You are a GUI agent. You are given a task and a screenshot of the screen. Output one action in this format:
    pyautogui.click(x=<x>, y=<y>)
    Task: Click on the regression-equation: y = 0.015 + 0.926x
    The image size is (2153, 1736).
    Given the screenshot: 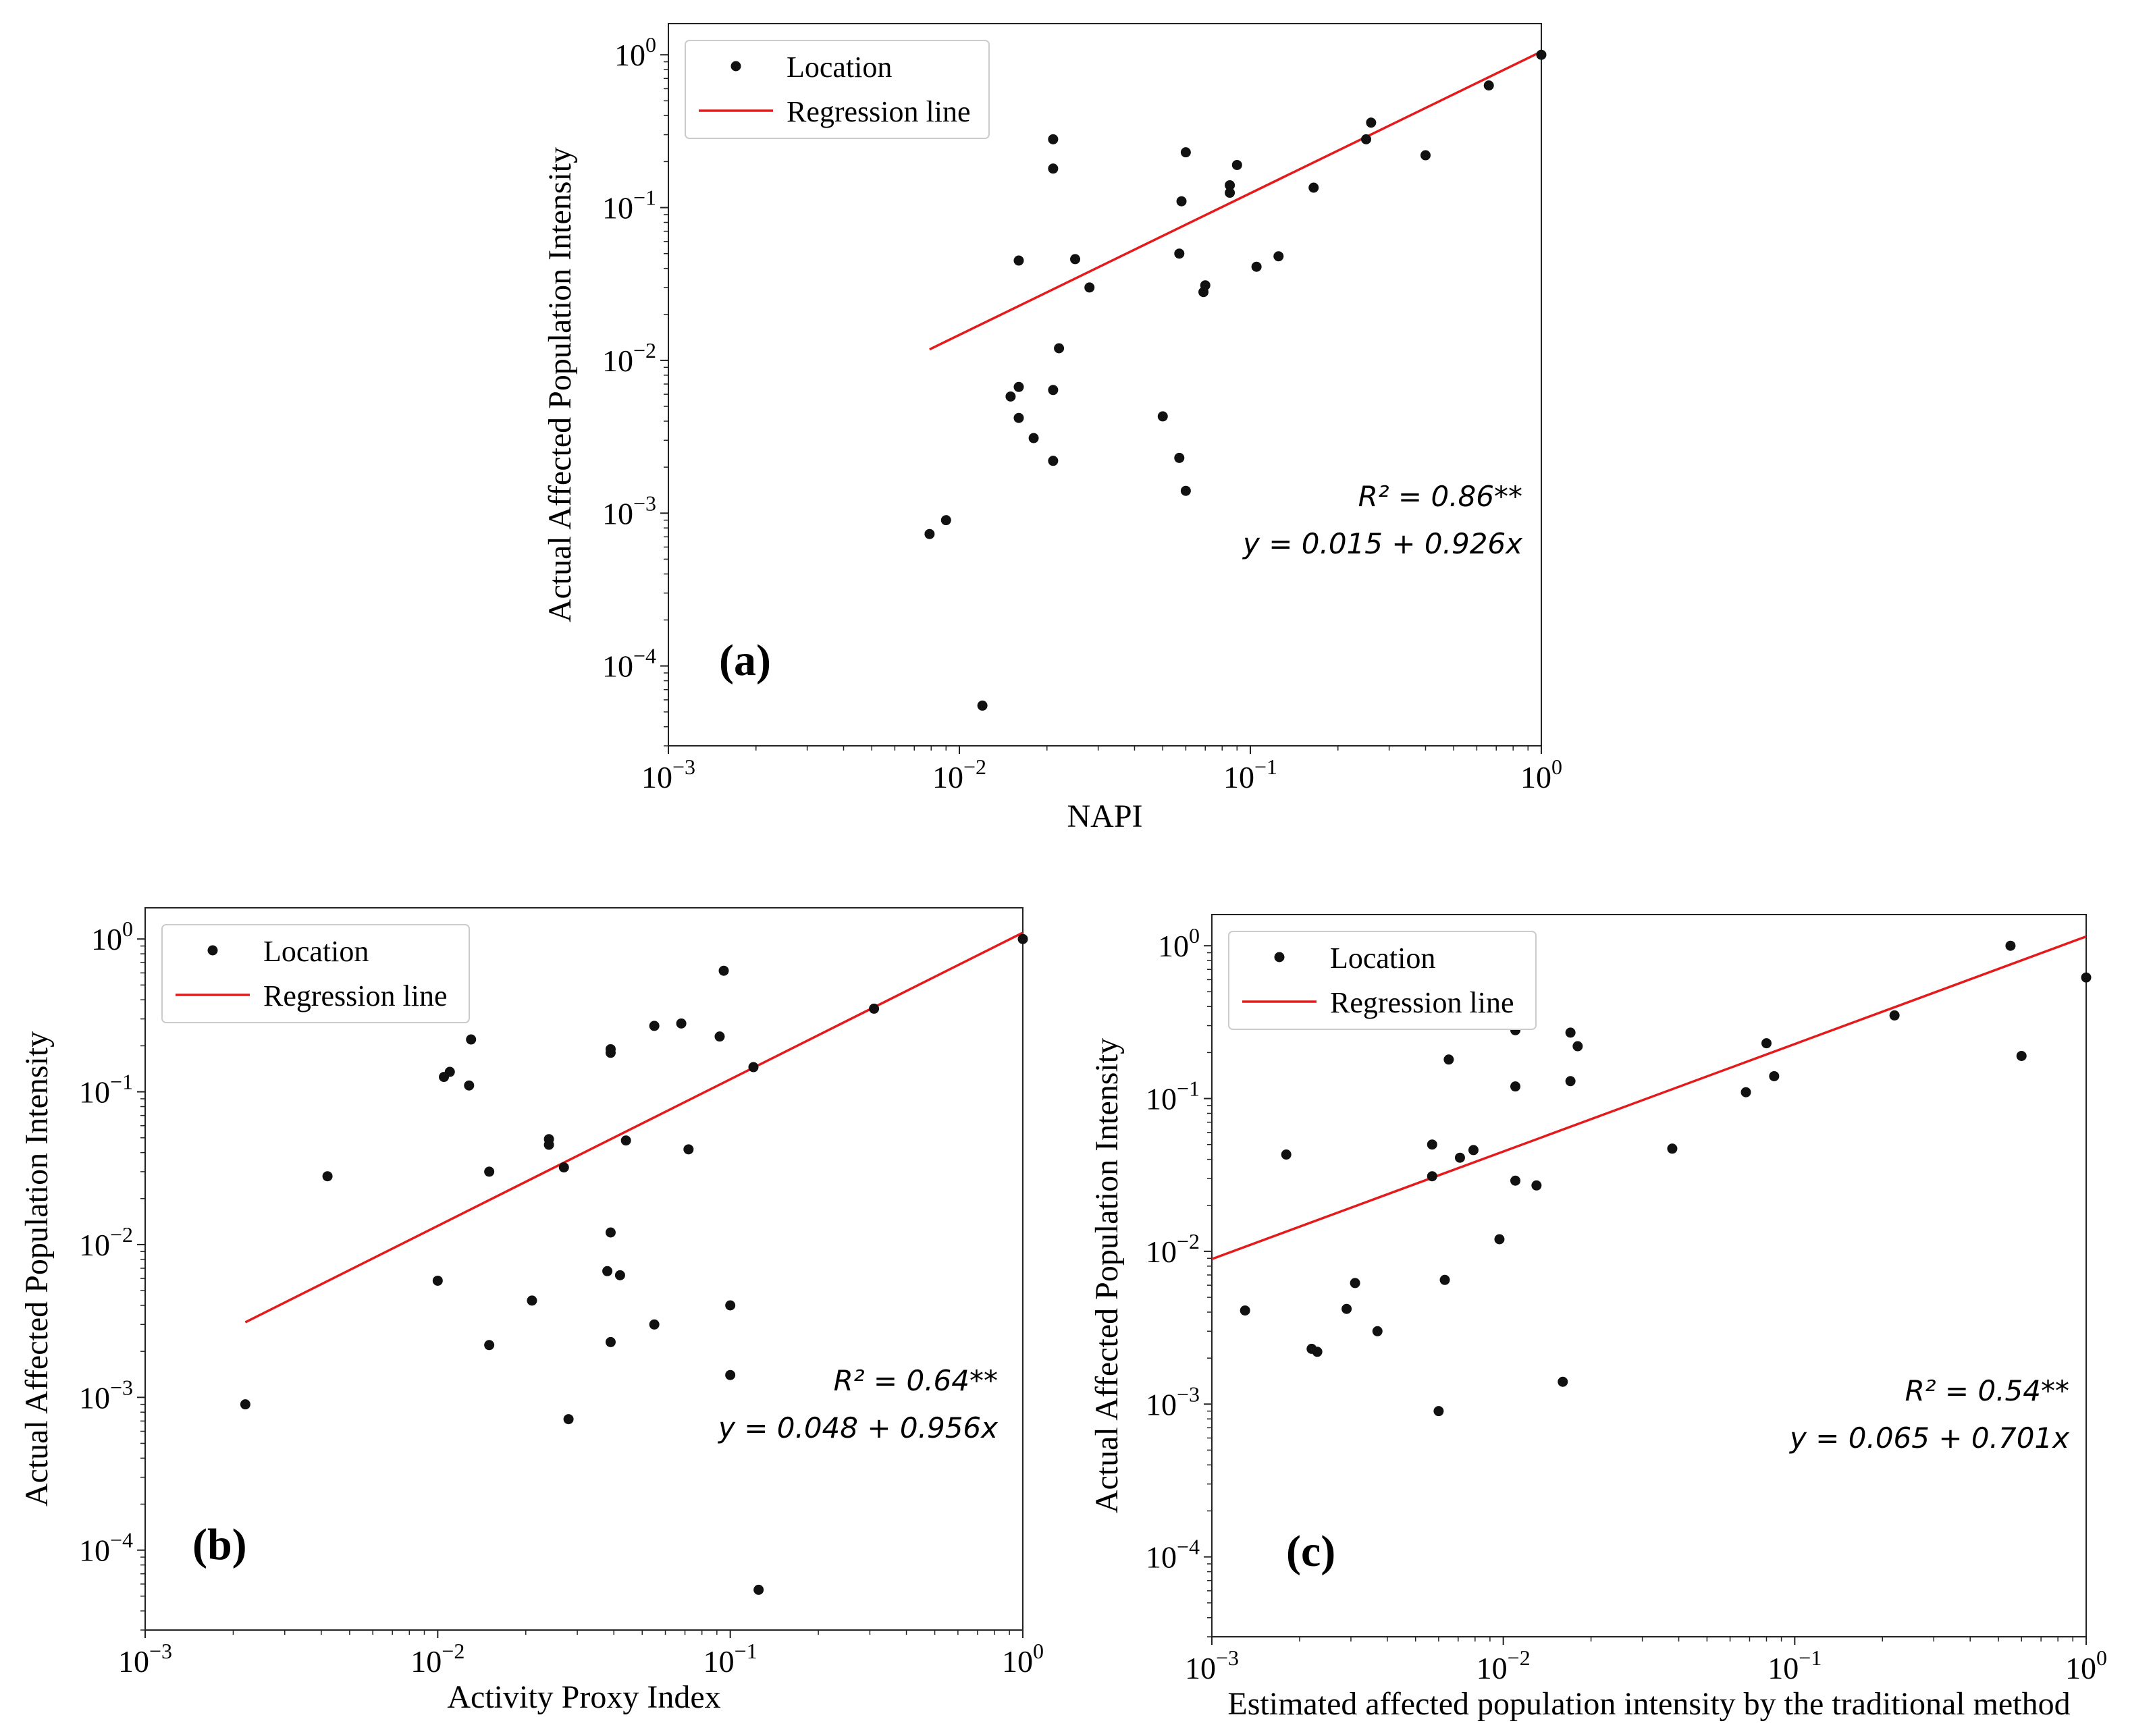 What is the action you would take?
    pyautogui.click(x=1382, y=543)
    